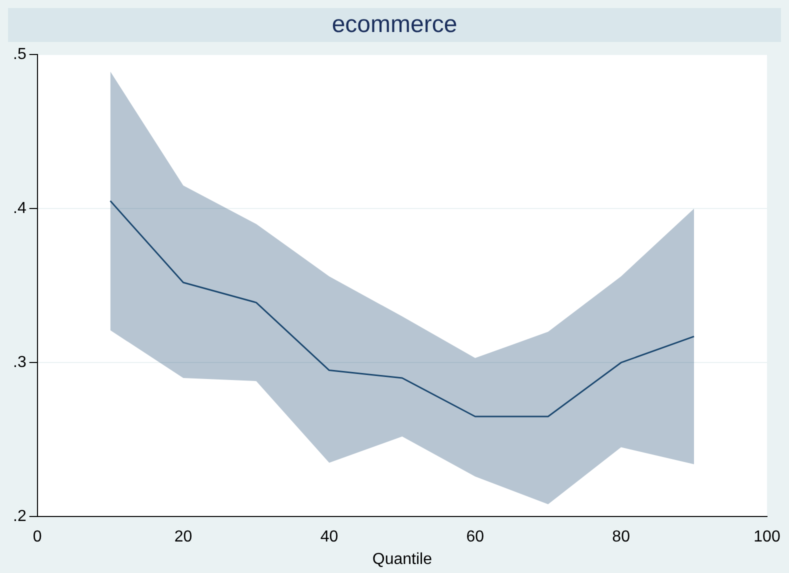  I want to click on y-tick-label: .3, so click(19, 363).